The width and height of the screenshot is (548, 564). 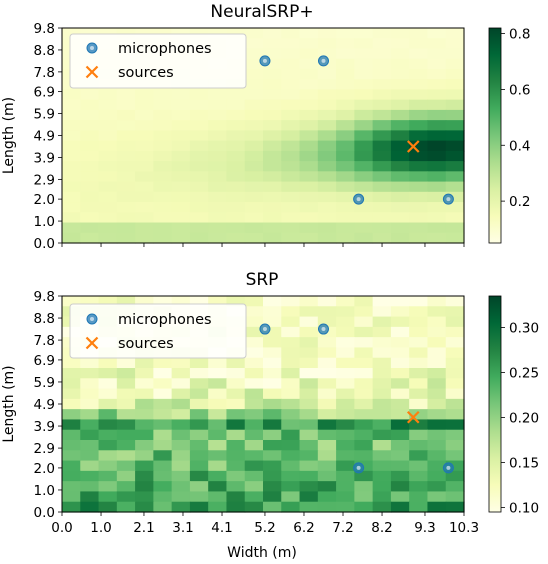 What do you see at coordinates (44, 297) in the screenshot?
I see `y-tick-label: 9.8` at bounding box center [44, 297].